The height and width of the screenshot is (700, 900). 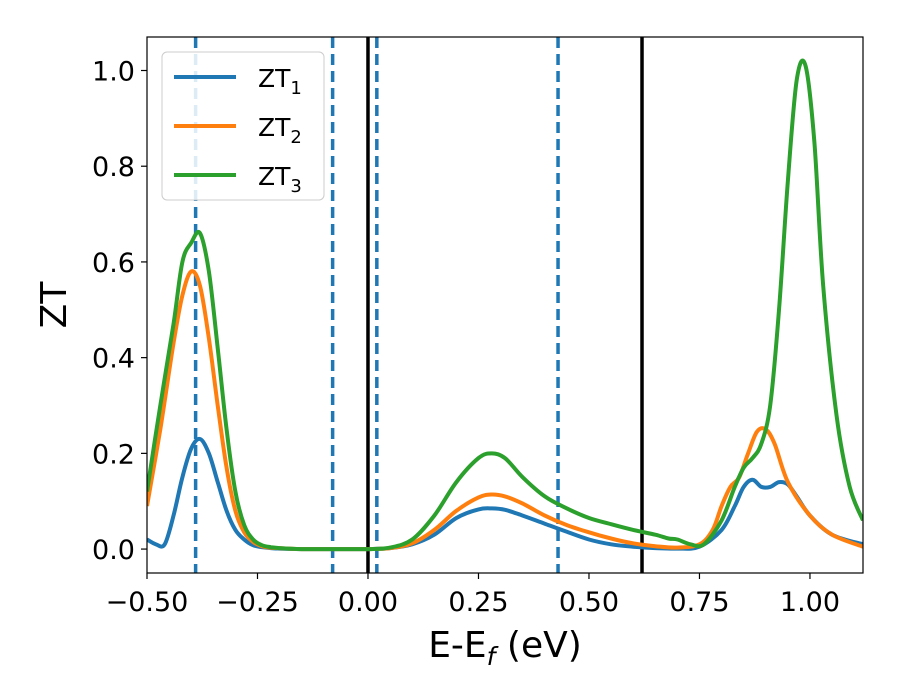 What do you see at coordinates (810, 602) in the screenshot?
I see `x-tick-label: 1.00` at bounding box center [810, 602].